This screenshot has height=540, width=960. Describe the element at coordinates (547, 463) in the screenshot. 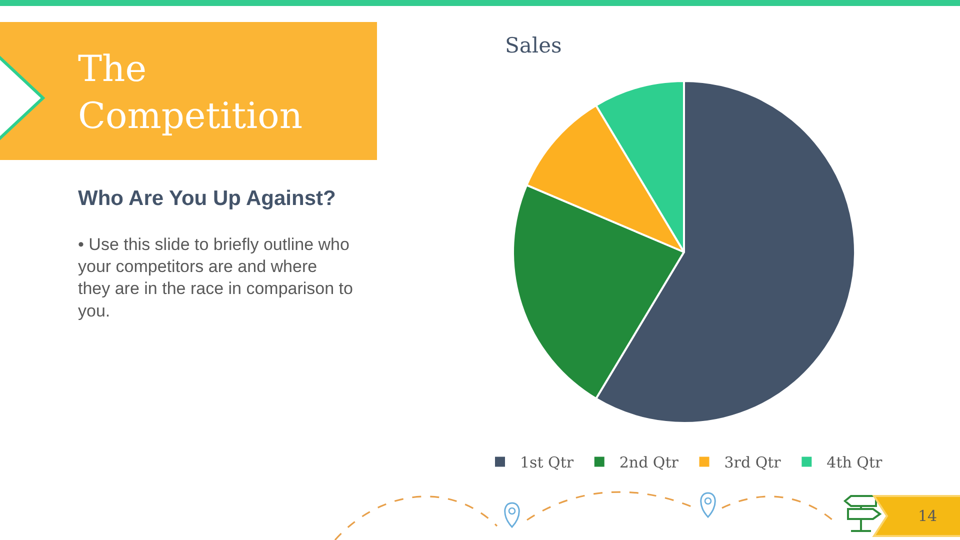

I see `legend-label: 1st Qtr` at that location.